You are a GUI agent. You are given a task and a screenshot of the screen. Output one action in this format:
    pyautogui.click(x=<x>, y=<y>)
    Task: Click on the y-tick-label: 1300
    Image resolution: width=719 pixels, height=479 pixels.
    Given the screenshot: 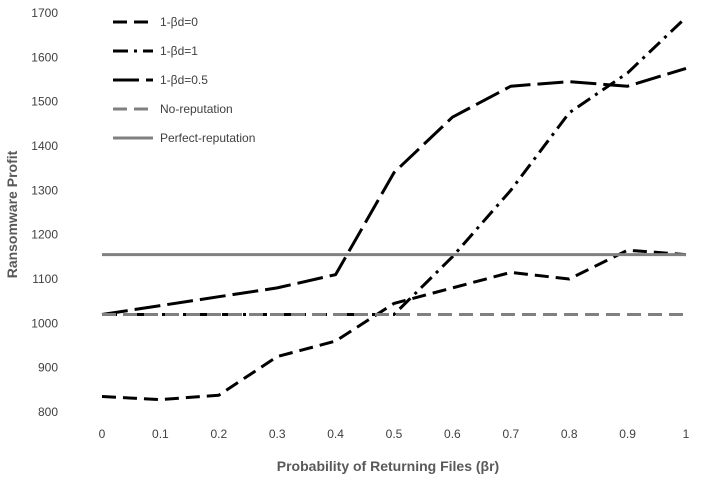 What is the action you would take?
    pyautogui.click(x=44, y=190)
    